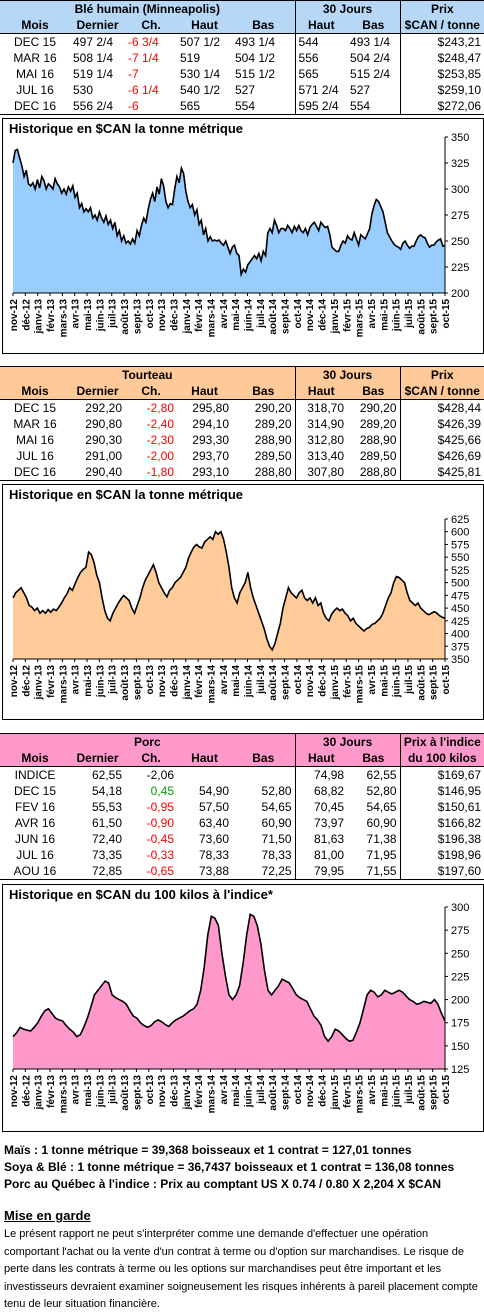 The image size is (484, 1314). Describe the element at coordinates (372, 314) in the screenshot. I see `x-tick-label: avr-15` at that location.